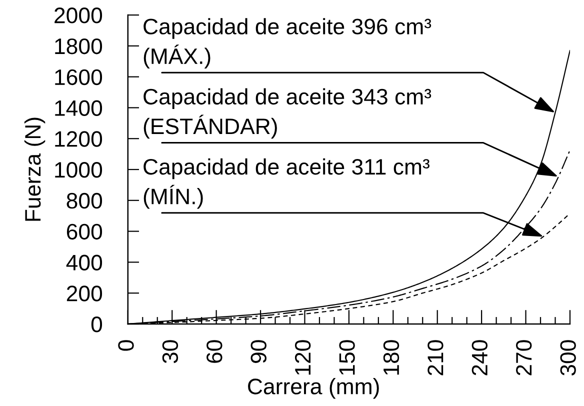  I want to click on x-tick-label: 150, so click(347, 357).